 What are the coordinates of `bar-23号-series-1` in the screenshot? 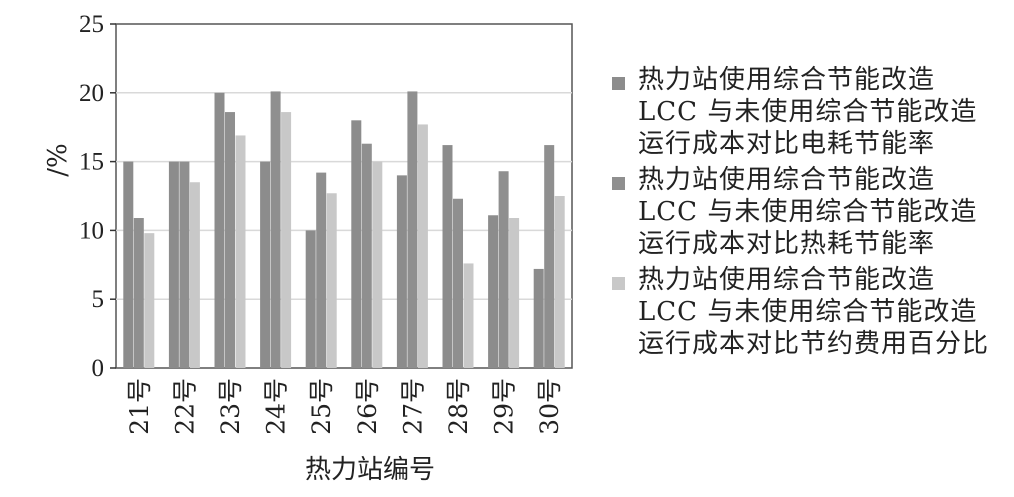 It's located at (219, 230).